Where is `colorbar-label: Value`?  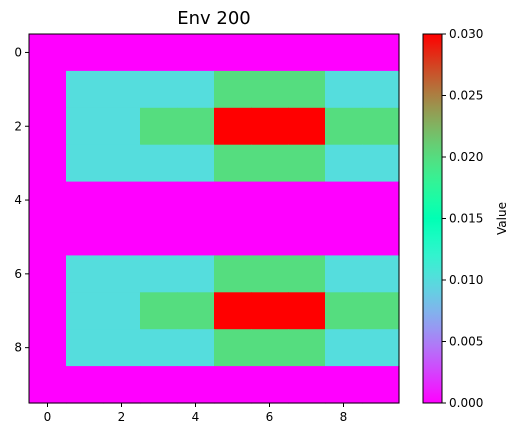
colorbar-label: Value is located at coordinates (502, 218).